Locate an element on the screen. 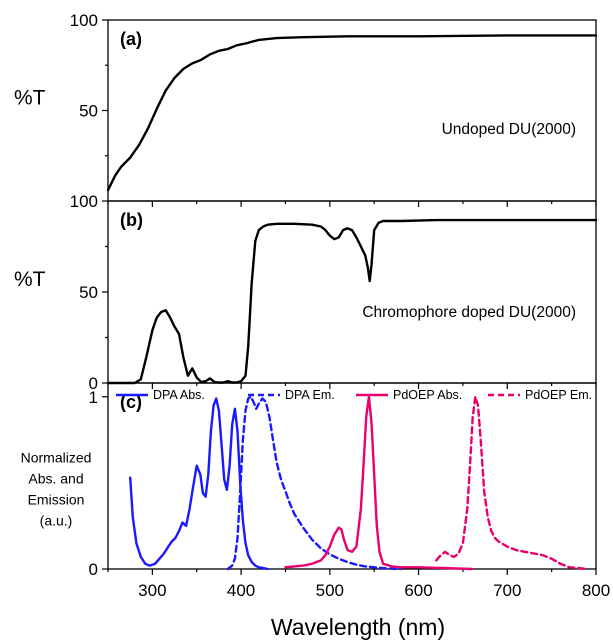  x-tick-label: 400 is located at coordinates (241, 590).